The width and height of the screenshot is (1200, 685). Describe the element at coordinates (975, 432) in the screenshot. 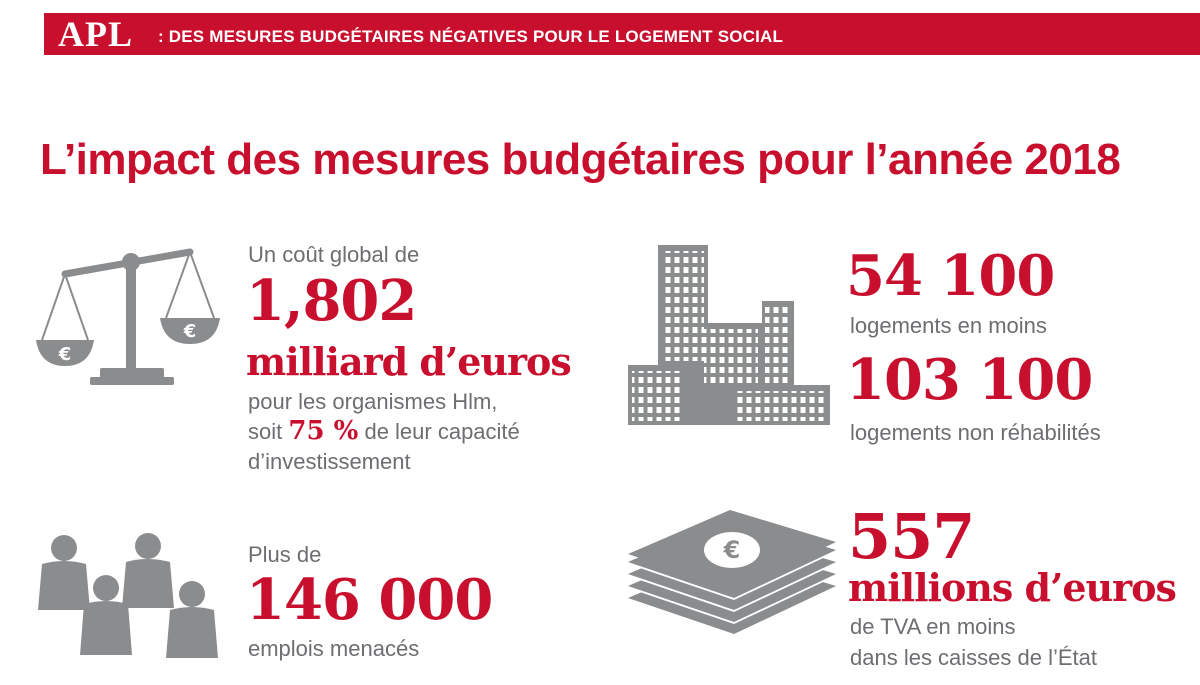

I see `housing-label2: logements non réhabilités` at that location.